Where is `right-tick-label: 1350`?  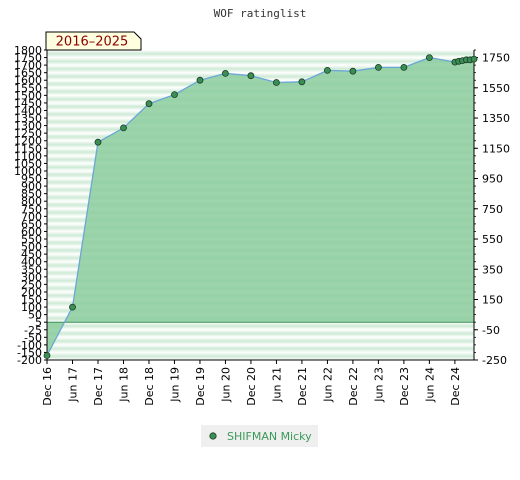
right-tick-label: 1350 is located at coordinates (496, 118).